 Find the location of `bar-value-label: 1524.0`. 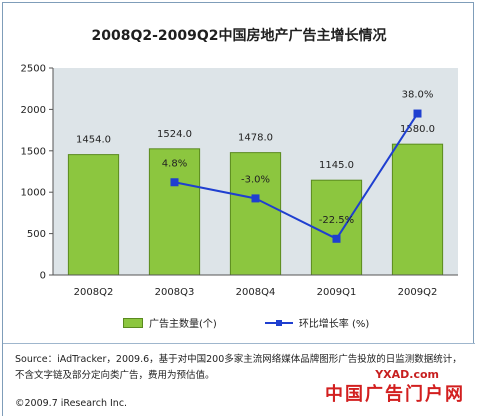

bar-value-label: 1524.0 is located at coordinates (174, 134).